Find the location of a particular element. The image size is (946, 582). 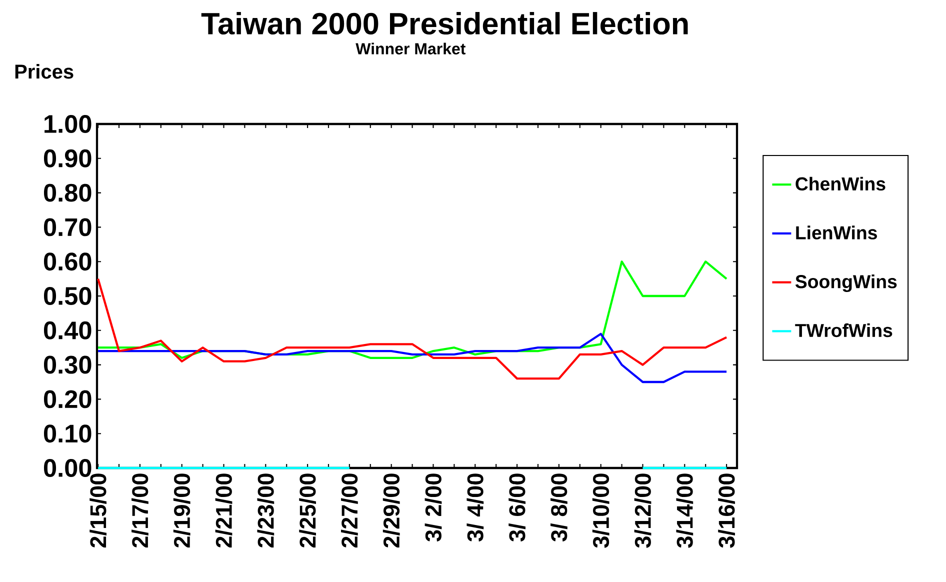

legend-label: TWrofWins is located at coordinates (843, 330).